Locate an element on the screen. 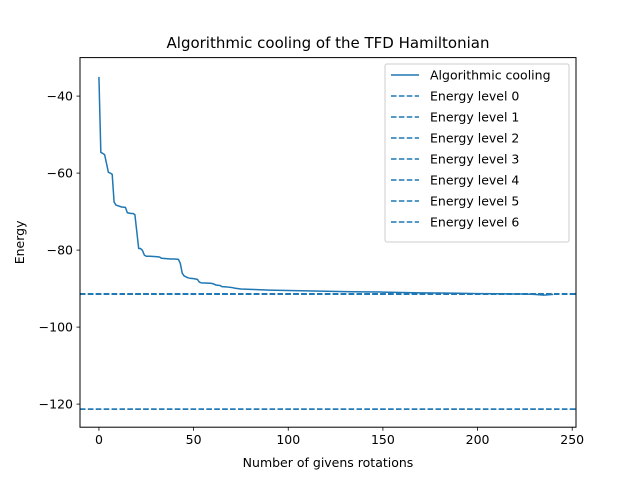 This screenshot has height=480, width=640. x-axis-label: Number of givens rotations is located at coordinates (328, 462).